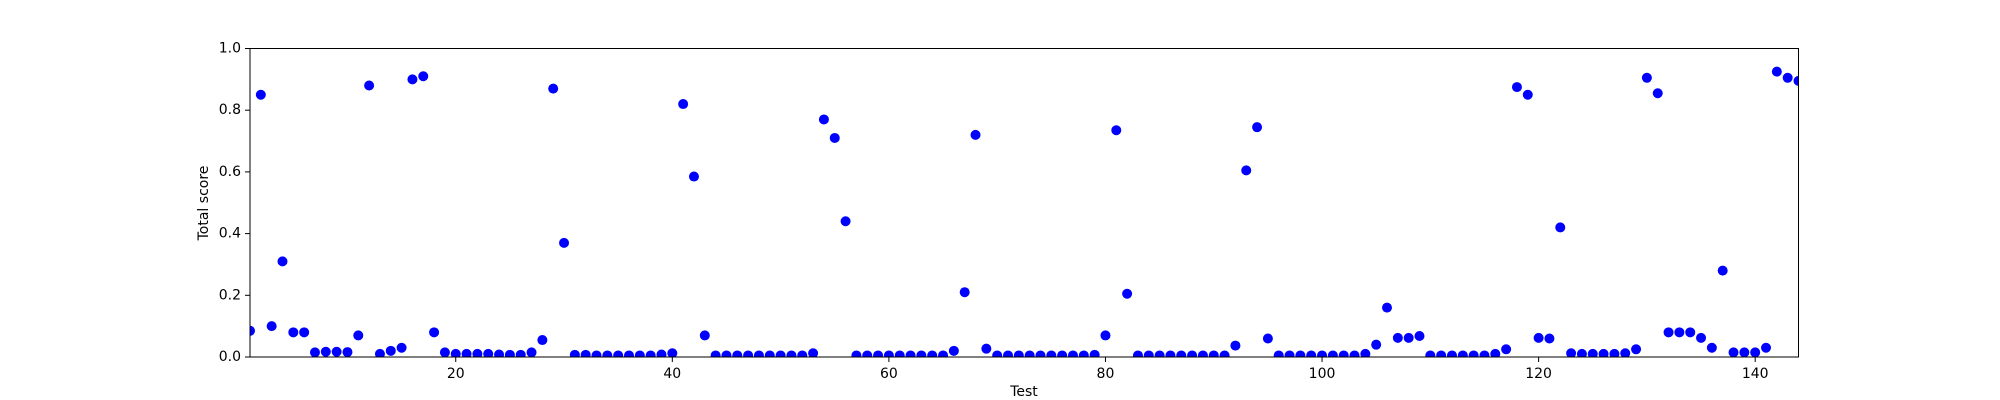  I want to click on y-tick-label: 1.0, so click(230, 49).